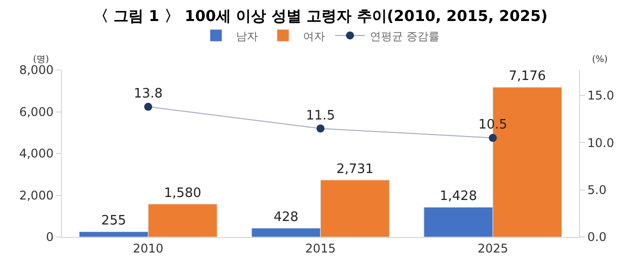  I want to click on y2-axis-title: (%), so click(600, 60).